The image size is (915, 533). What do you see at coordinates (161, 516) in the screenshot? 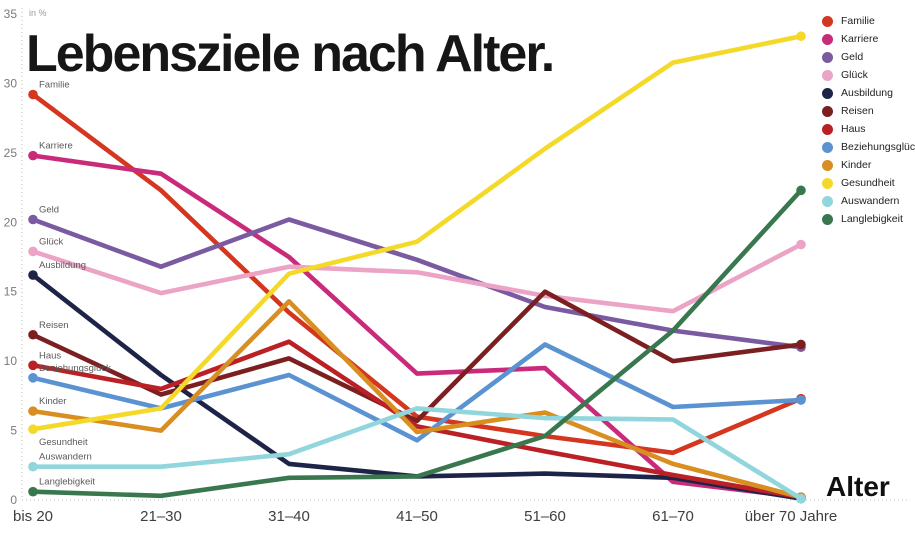
I see `x-tick-label: 21–30` at bounding box center [161, 516].